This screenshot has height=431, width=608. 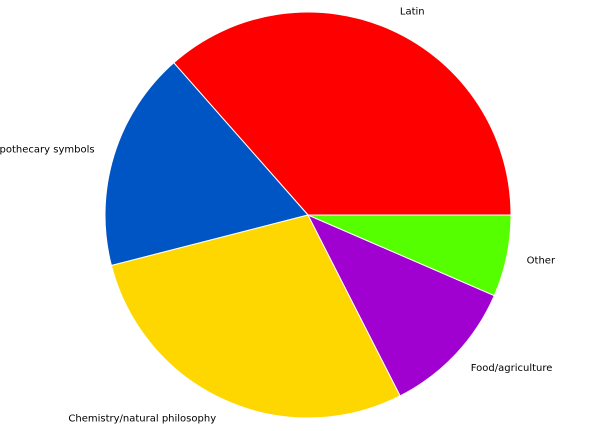 What do you see at coordinates (47, 149) in the screenshot?
I see `pie-label-apothecary-symbols: Apothecary symbols` at bounding box center [47, 149].